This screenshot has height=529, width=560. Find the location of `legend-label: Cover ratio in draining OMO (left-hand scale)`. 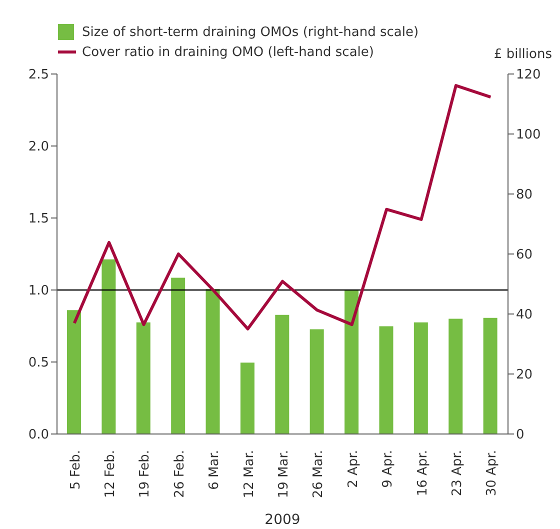

legend-label: Cover ratio in draining OMO (left-hand scale) is located at coordinates (228, 52).